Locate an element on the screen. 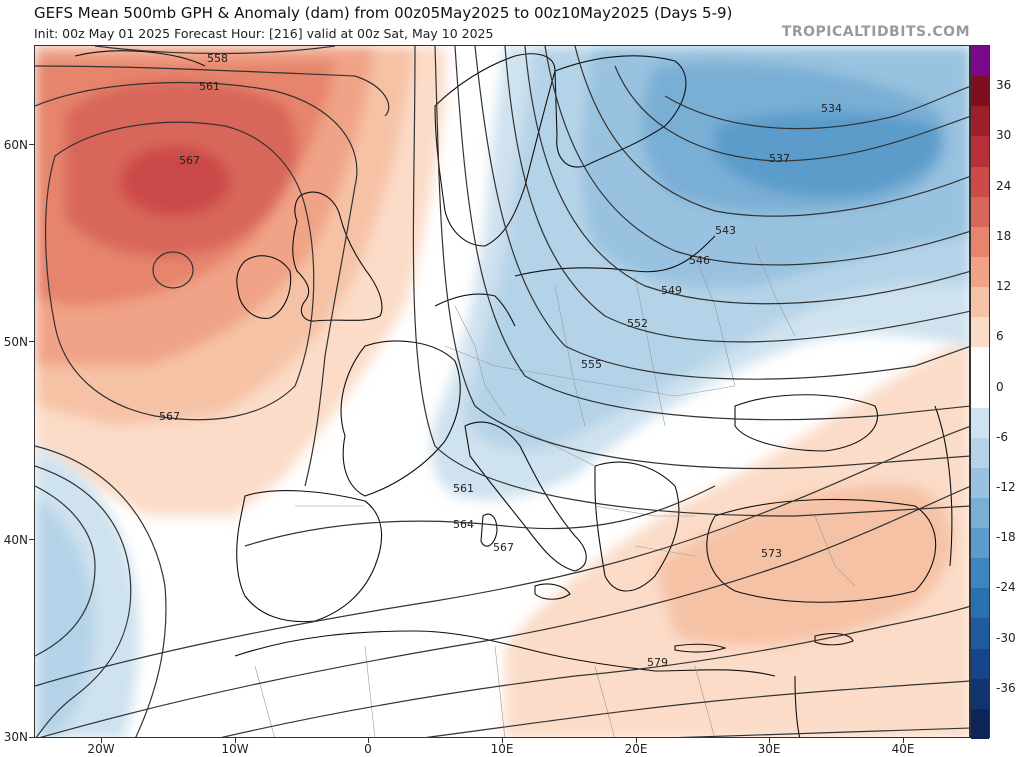 The width and height of the screenshot is (1024, 757). contour-label: 549 is located at coordinates (671, 290).